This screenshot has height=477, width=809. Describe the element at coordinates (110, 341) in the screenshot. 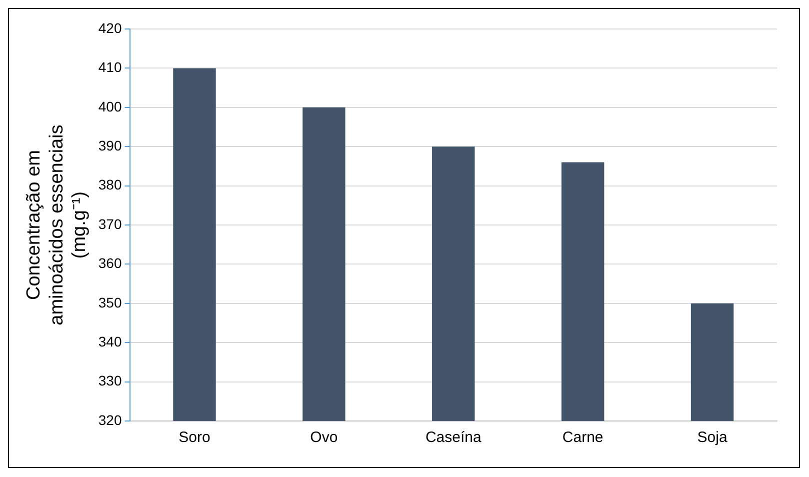

I see `y-tick-label: 340` at that location.